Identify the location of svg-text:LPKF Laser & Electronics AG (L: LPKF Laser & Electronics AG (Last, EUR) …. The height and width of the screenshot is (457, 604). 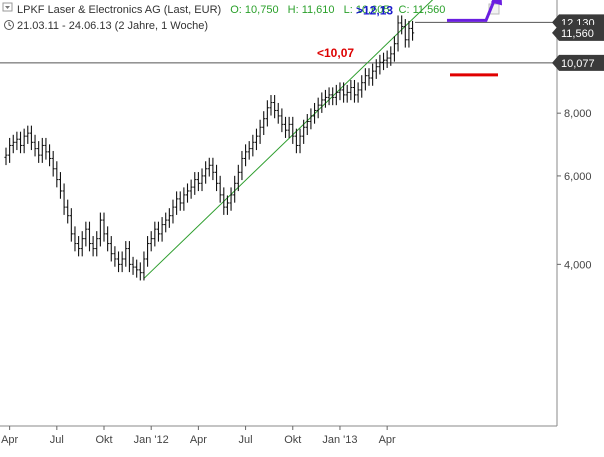
(231, 10).